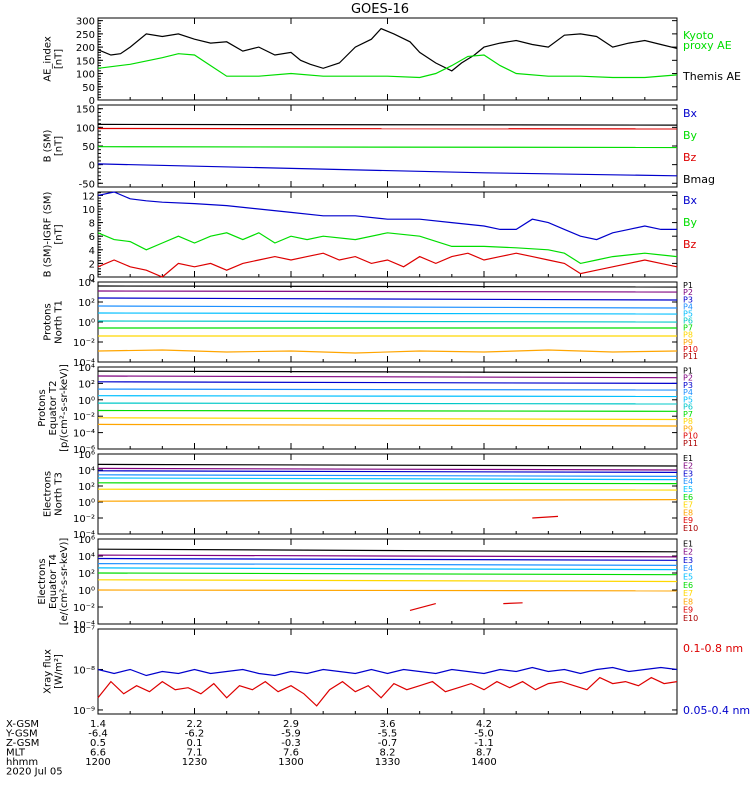 This screenshot has height=800, width=750. Describe the element at coordinates (387, 581) in the screenshot. I see `series-line-e7` at that location.